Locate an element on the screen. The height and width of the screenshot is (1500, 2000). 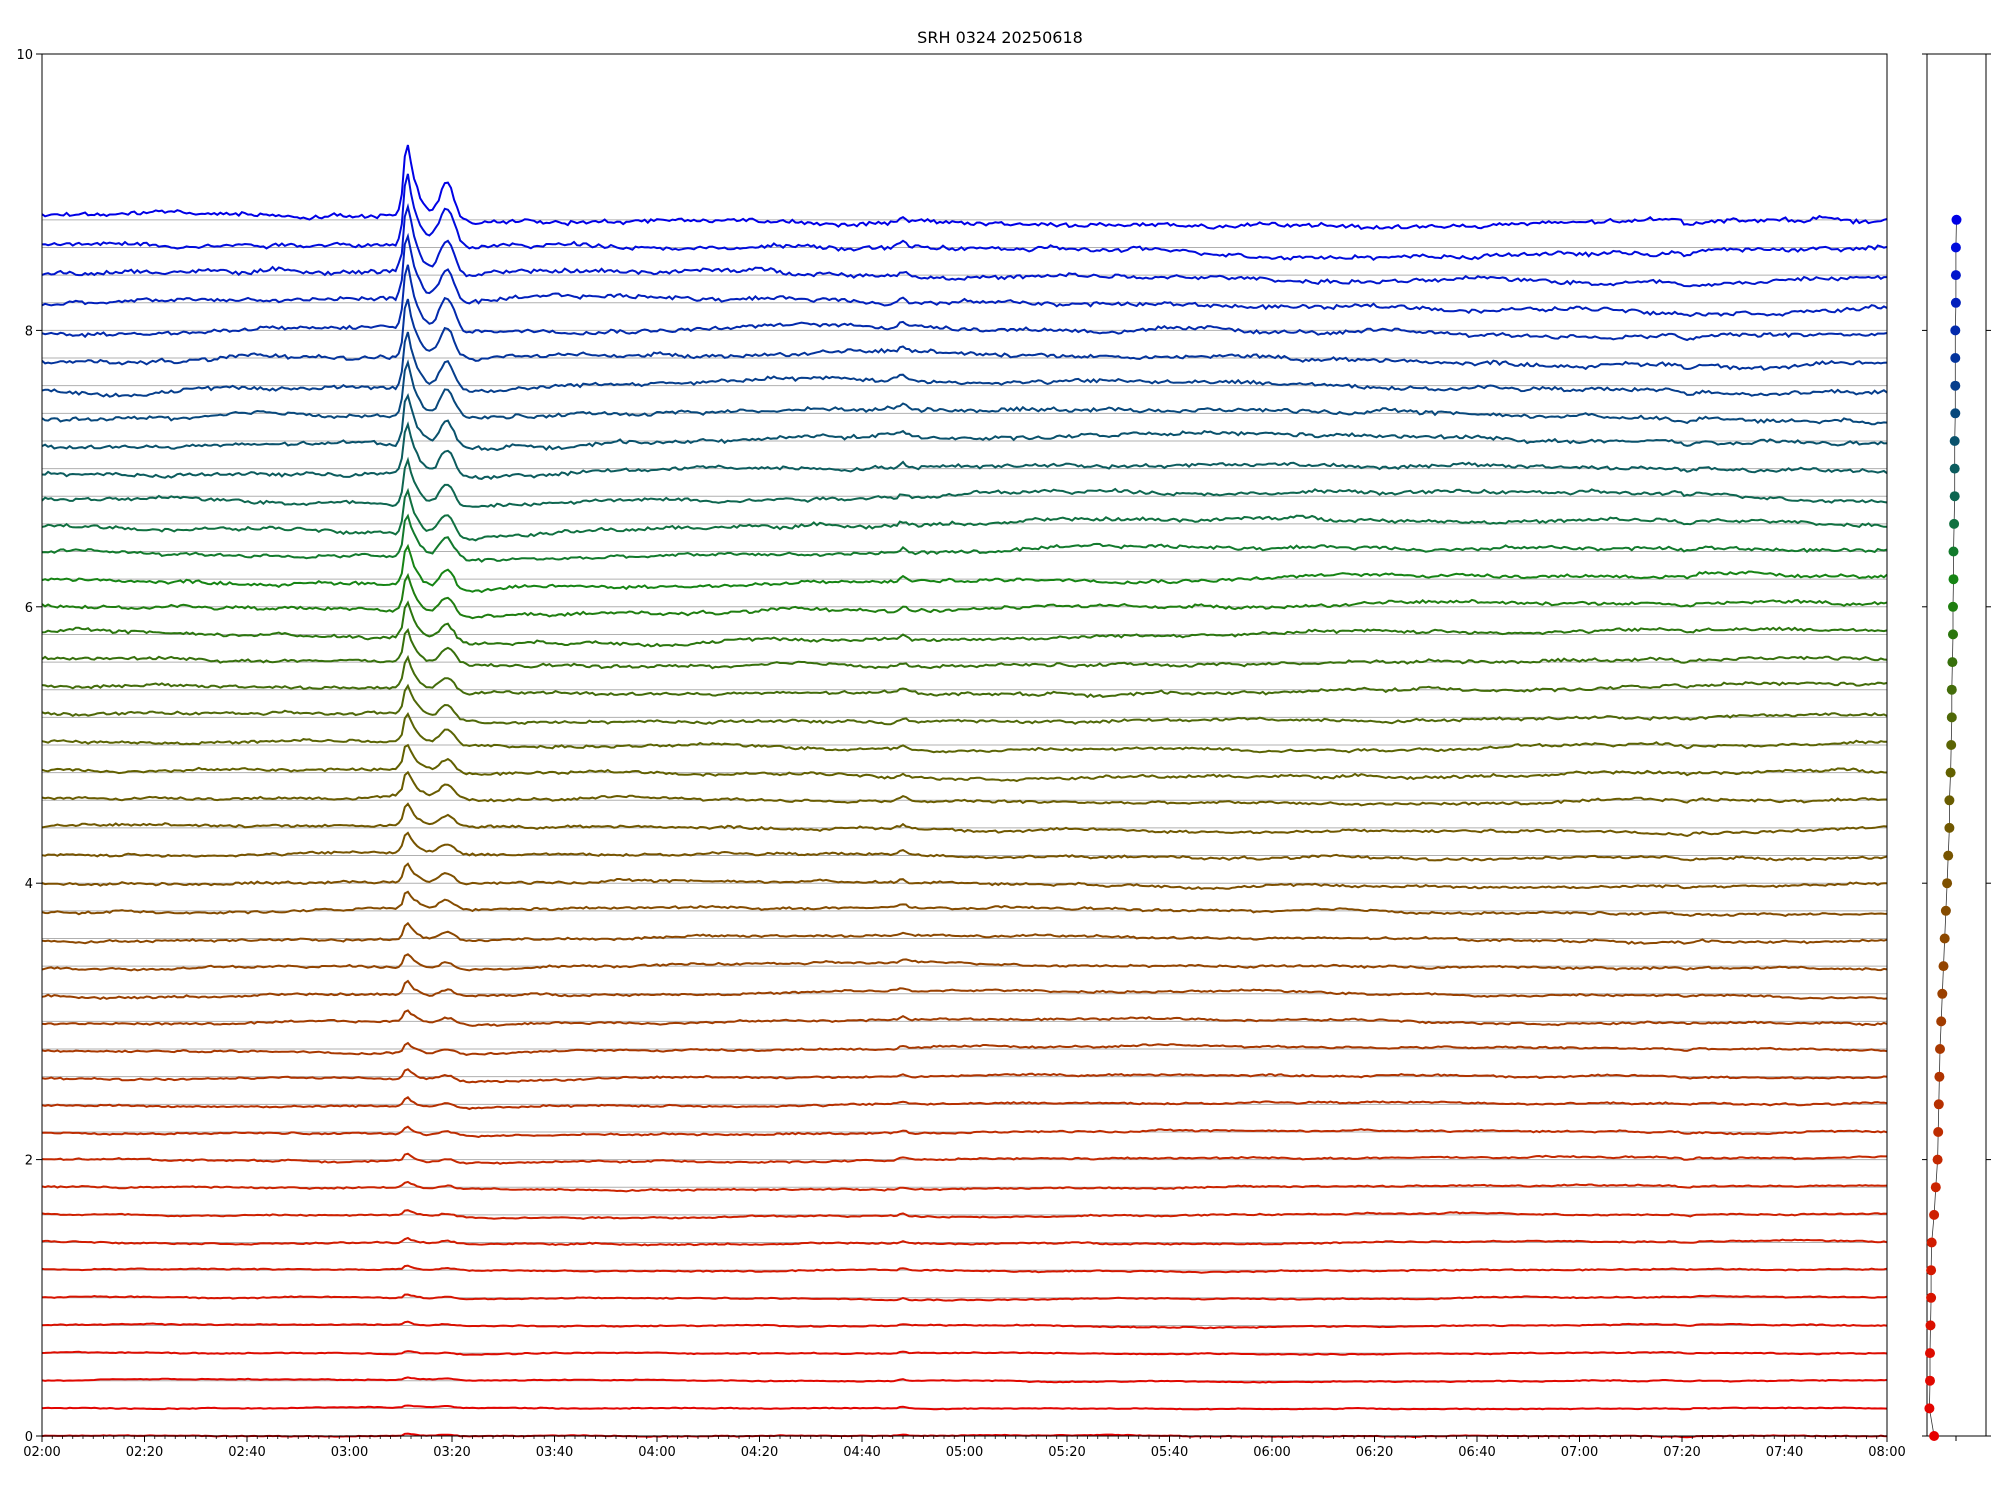
x-tick-label: 07:20 is located at coordinates (1681, 1452).